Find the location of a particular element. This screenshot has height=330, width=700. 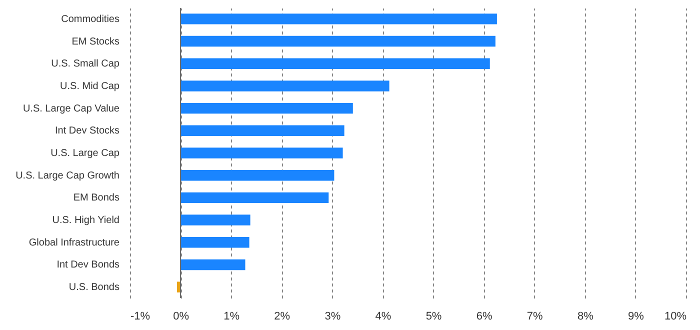

y-tick-label: Global Infrastructure is located at coordinates (74, 242).